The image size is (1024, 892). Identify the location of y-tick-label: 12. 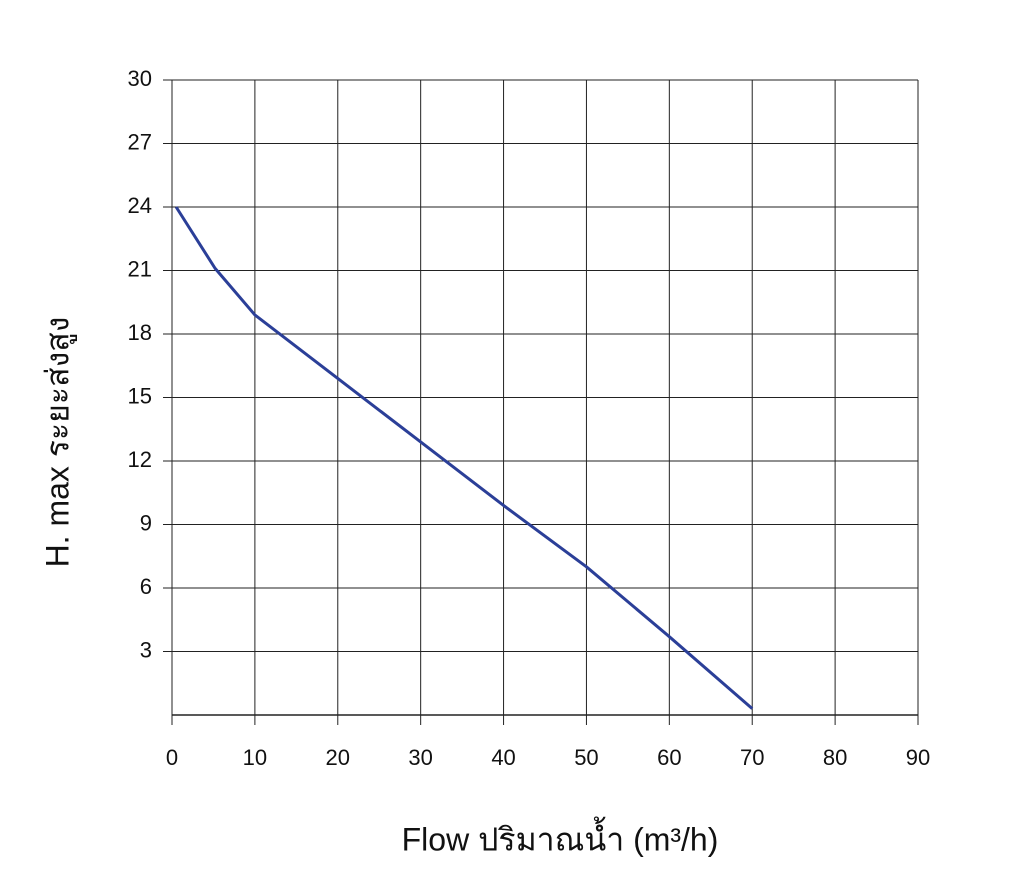
(140, 459).